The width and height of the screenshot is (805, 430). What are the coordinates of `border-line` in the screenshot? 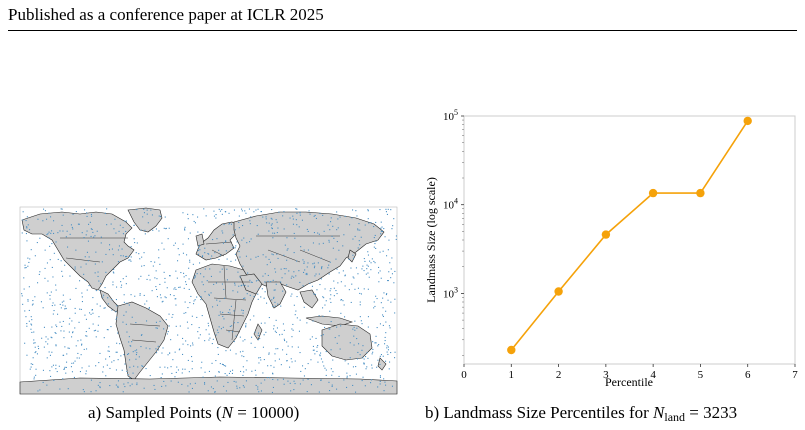 It's located at (145, 325).